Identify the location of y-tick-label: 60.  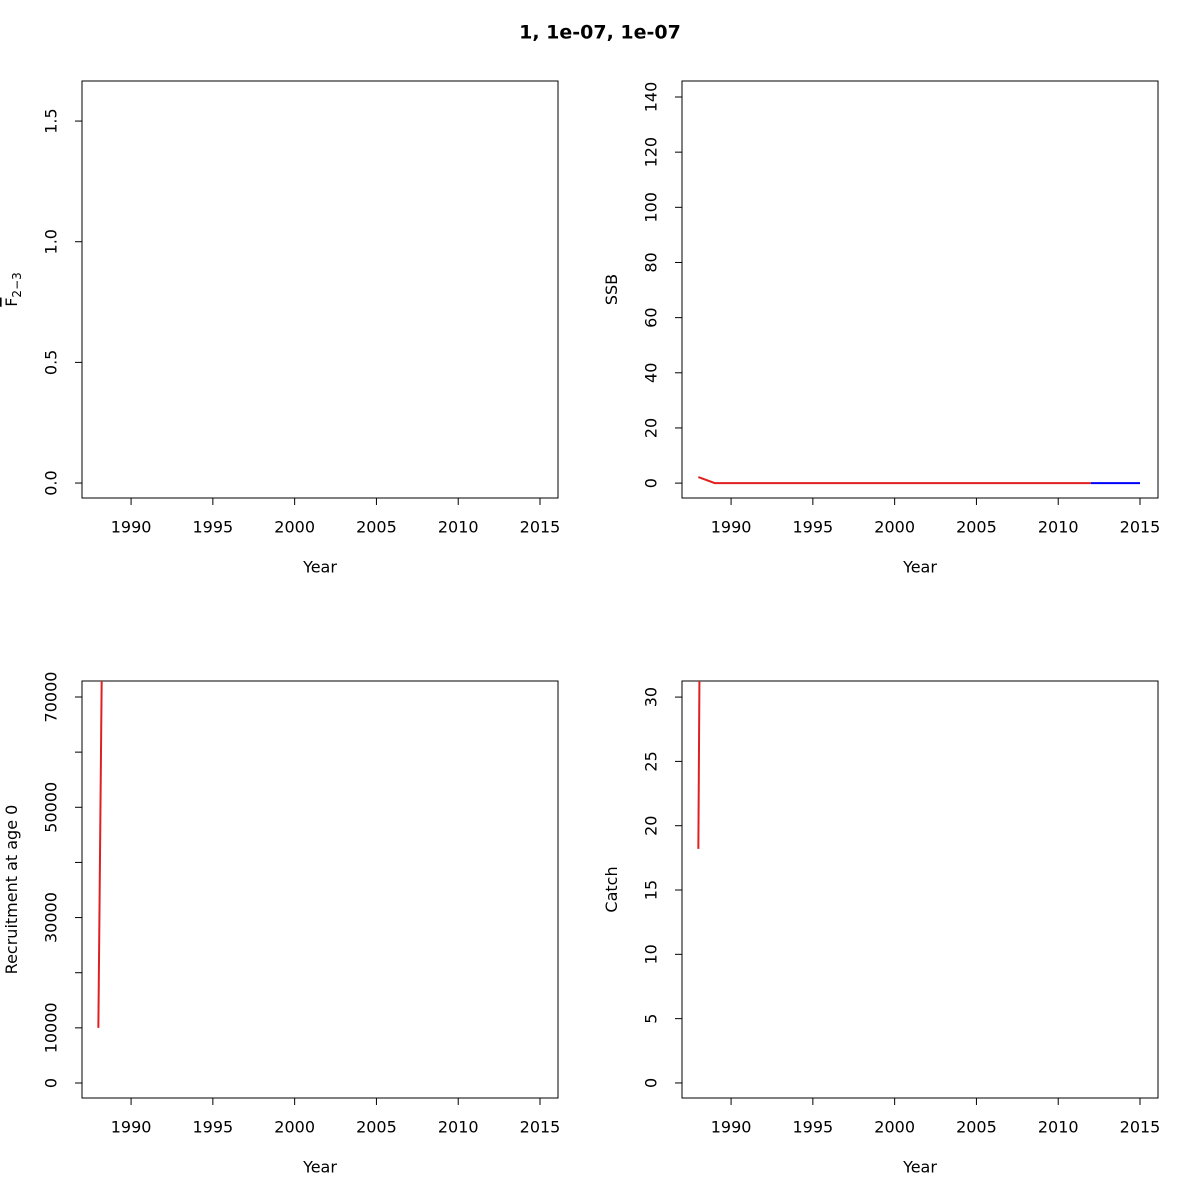
(651, 317).